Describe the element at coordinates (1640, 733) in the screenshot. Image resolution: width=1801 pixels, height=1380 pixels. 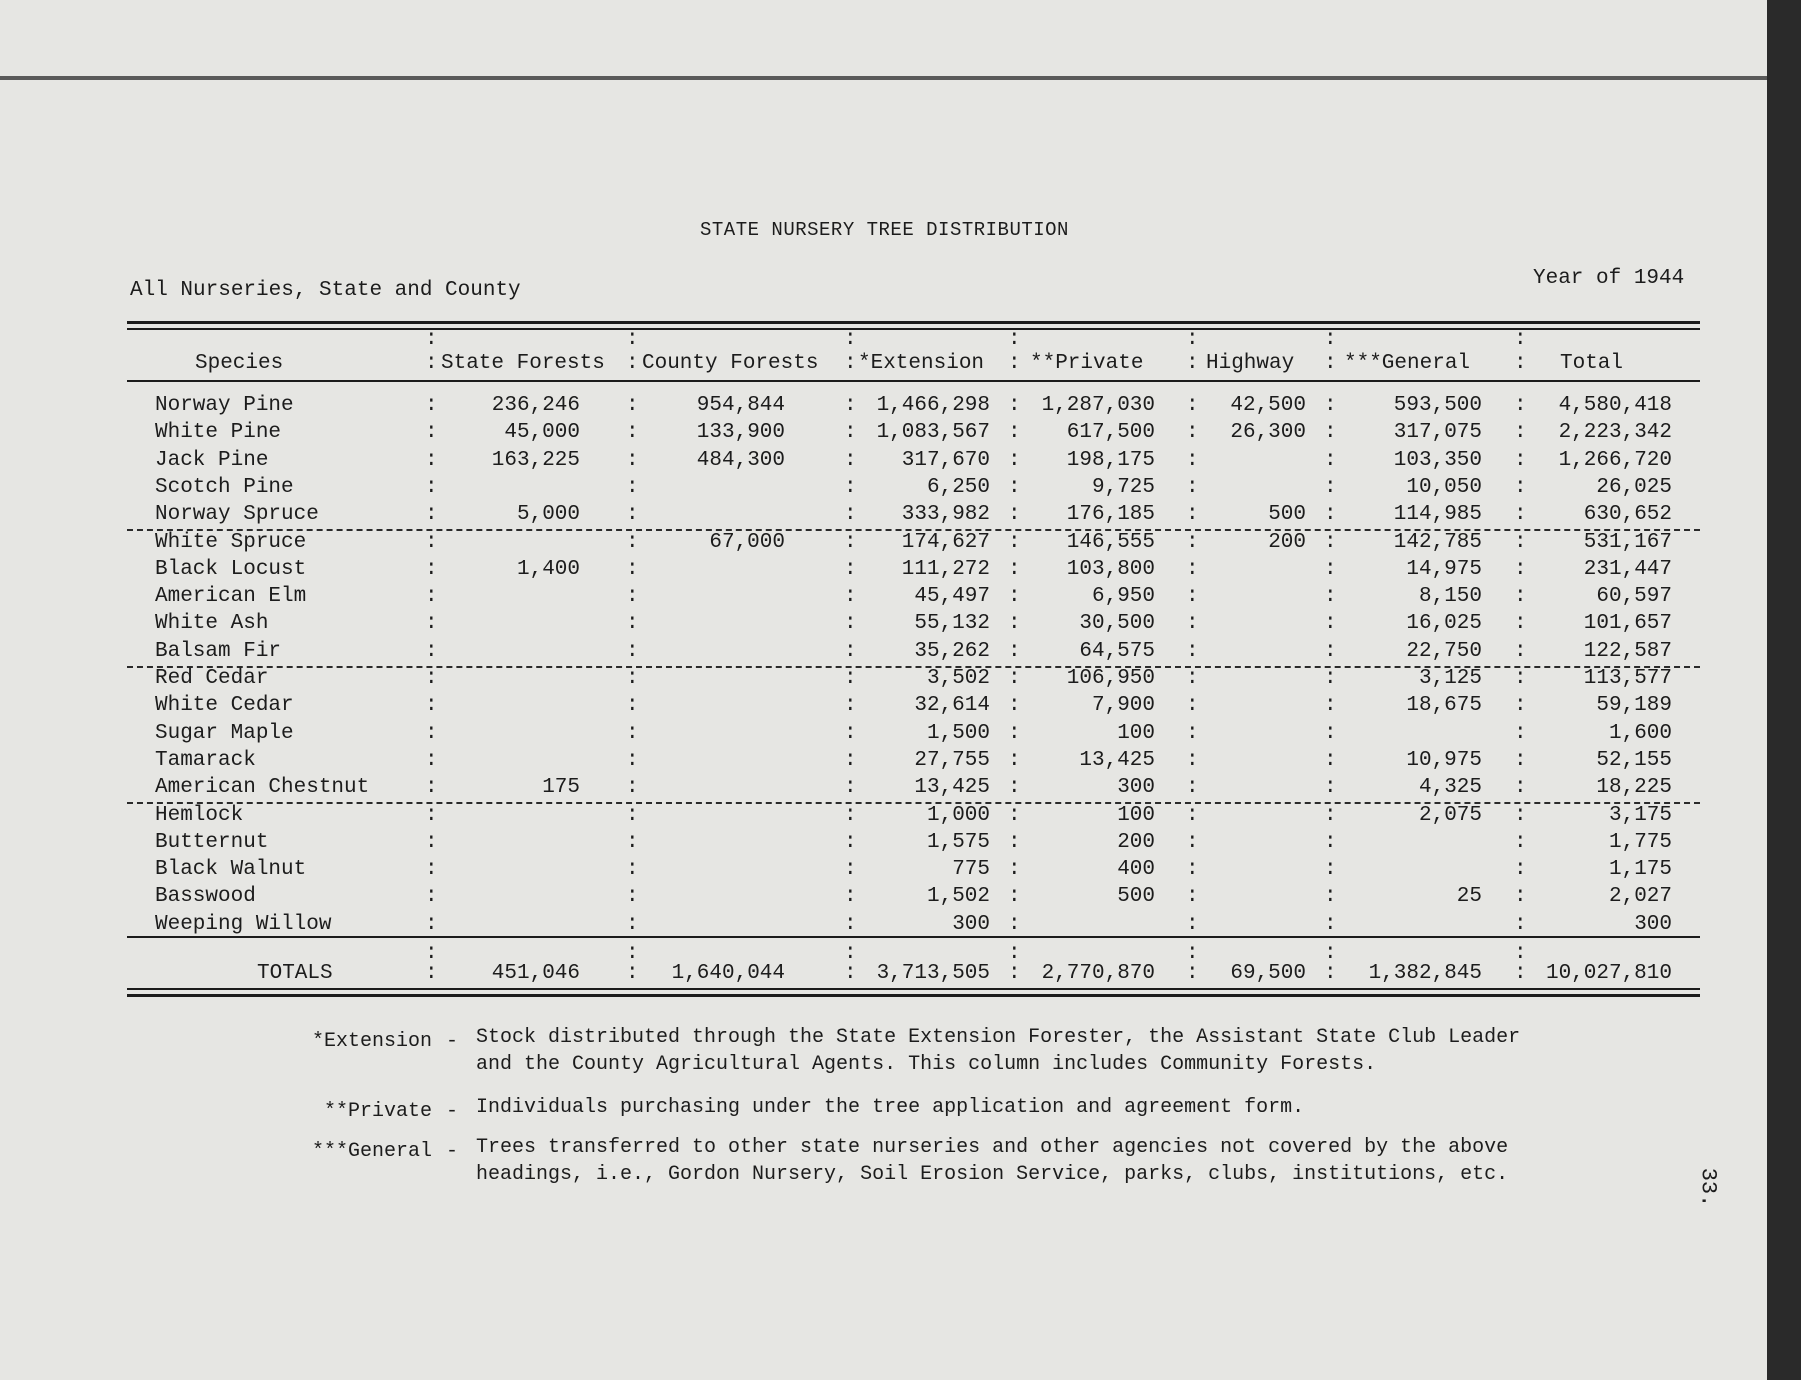
I see `cell-total: 1,600` at that location.